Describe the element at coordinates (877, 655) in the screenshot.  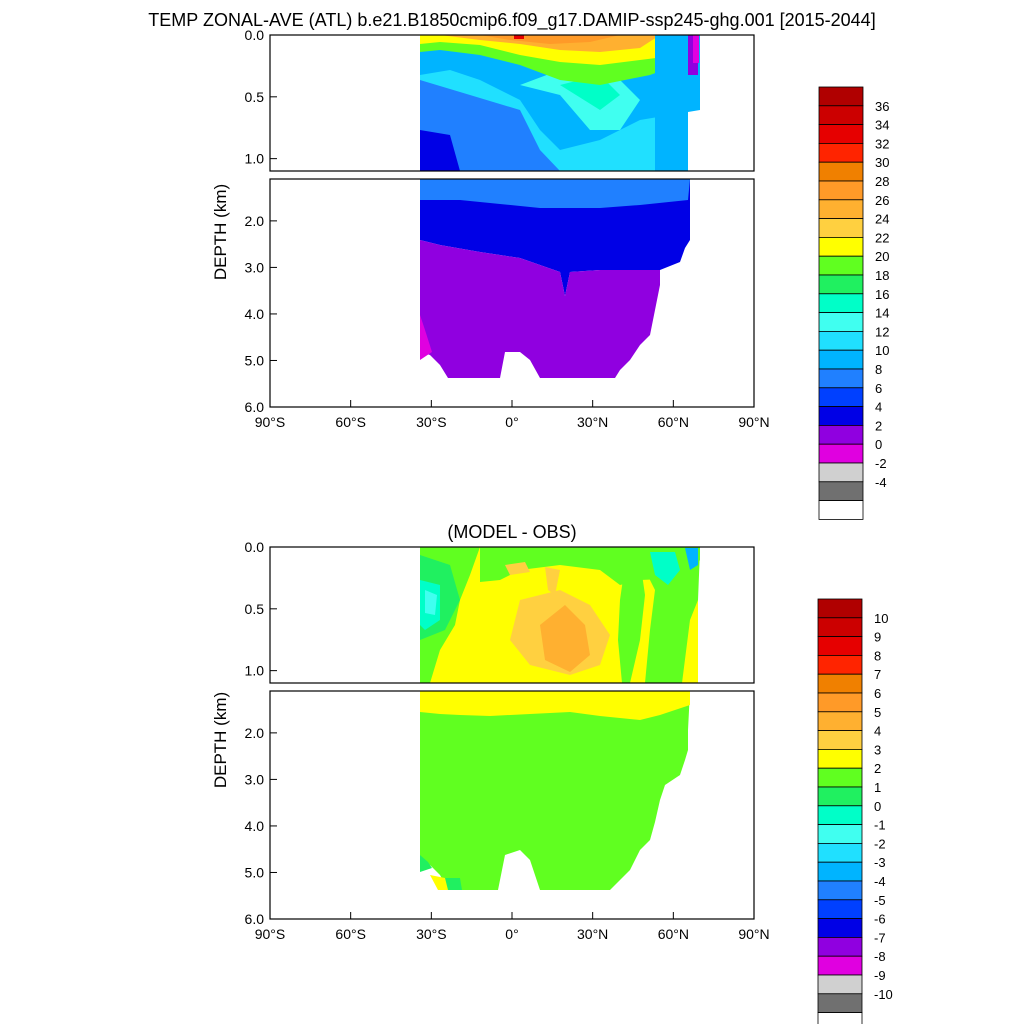
I see `colorbar-label: 8` at that location.